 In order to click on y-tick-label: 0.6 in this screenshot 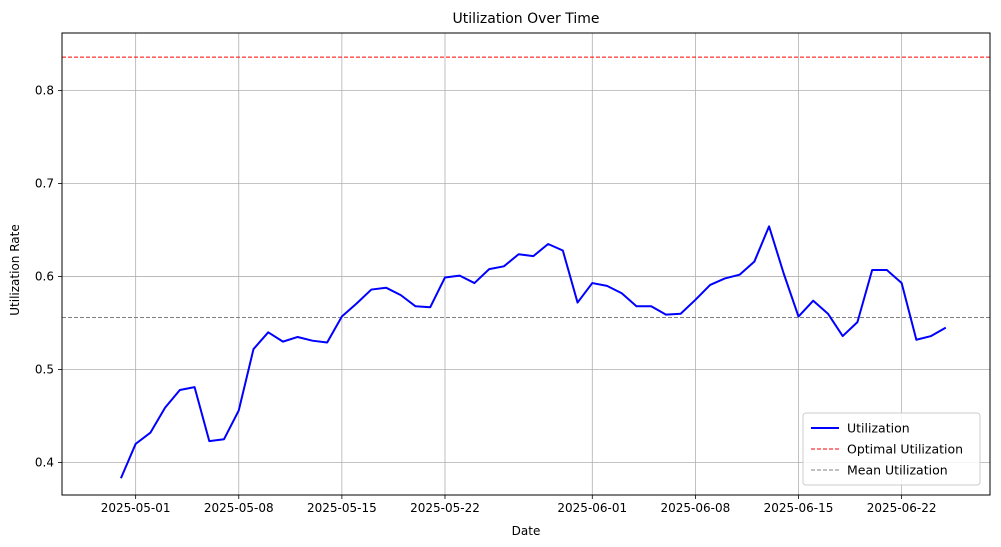, I will do `click(44, 277)`.